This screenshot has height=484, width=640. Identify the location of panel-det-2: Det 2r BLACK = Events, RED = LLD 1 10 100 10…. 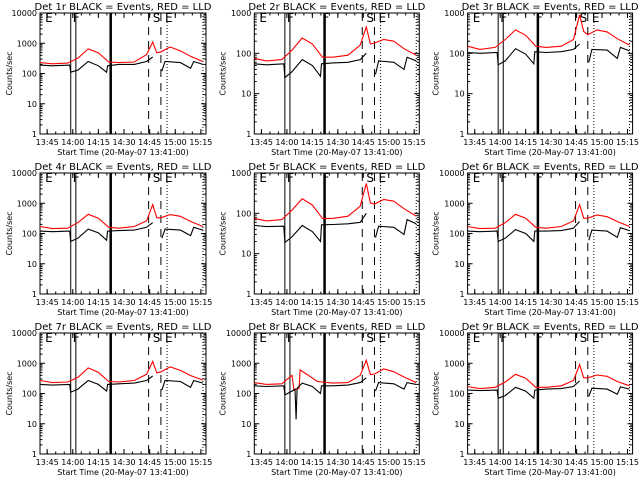
(321, 79).